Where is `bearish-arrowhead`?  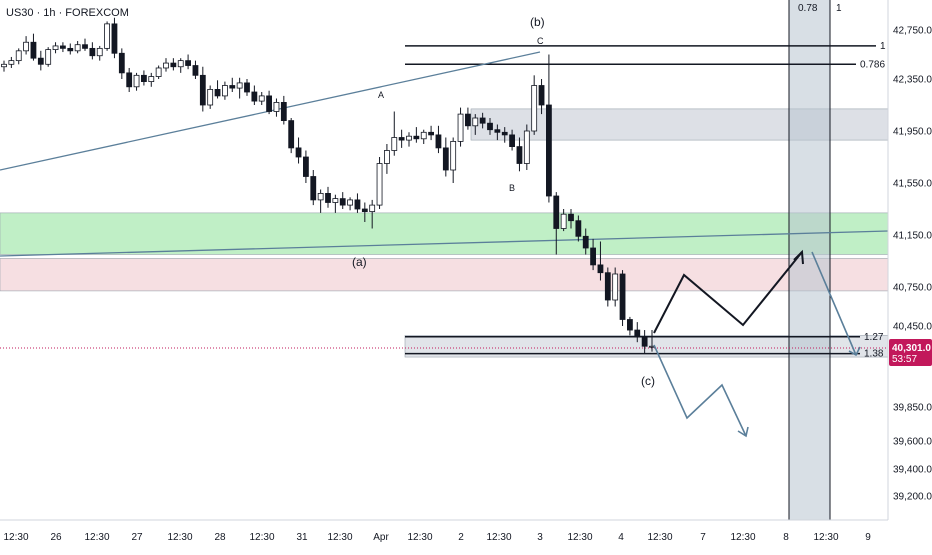 bearish-arrowhead is located at coordinates (743, 432).